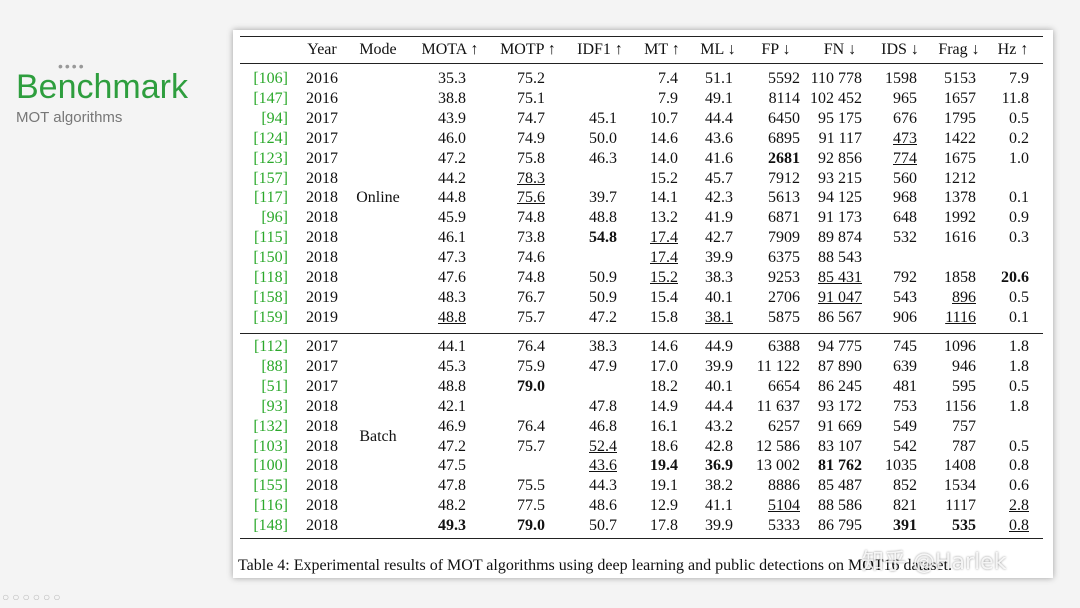  I want to click on column-header: ML ↓, so click(718, 49).